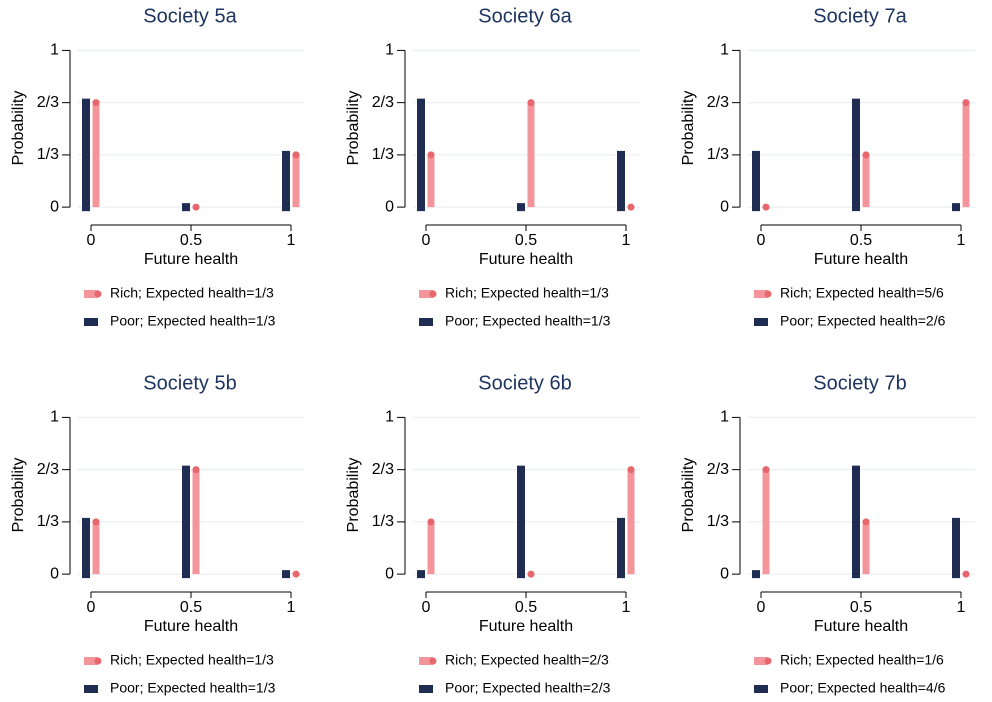 This screenshot has height=702, width=992. Describe the element at coordinates (863, 688) in the screenshot. I see `legend-label: Poor; Expected health=4/6` at that location.